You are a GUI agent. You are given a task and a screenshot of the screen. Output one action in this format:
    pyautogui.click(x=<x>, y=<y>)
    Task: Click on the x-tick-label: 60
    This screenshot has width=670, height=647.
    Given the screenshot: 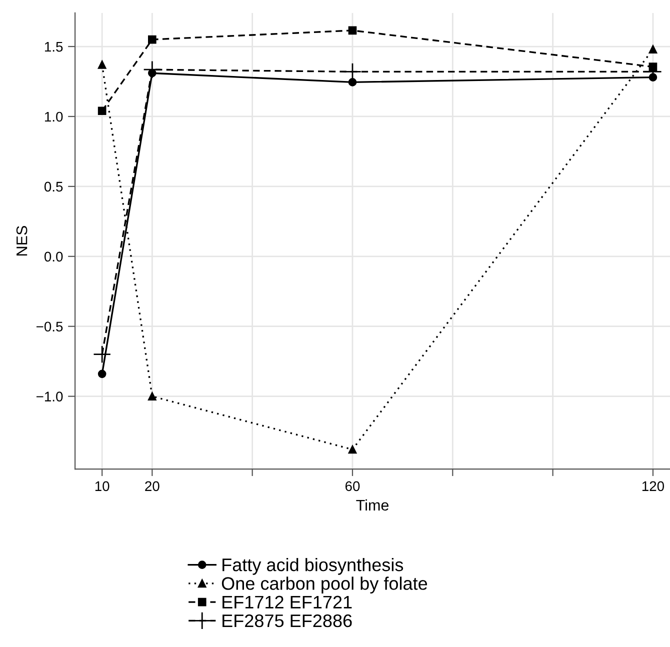 What is the action you would take?
    pyautogui.click(x=352, y=486)
    